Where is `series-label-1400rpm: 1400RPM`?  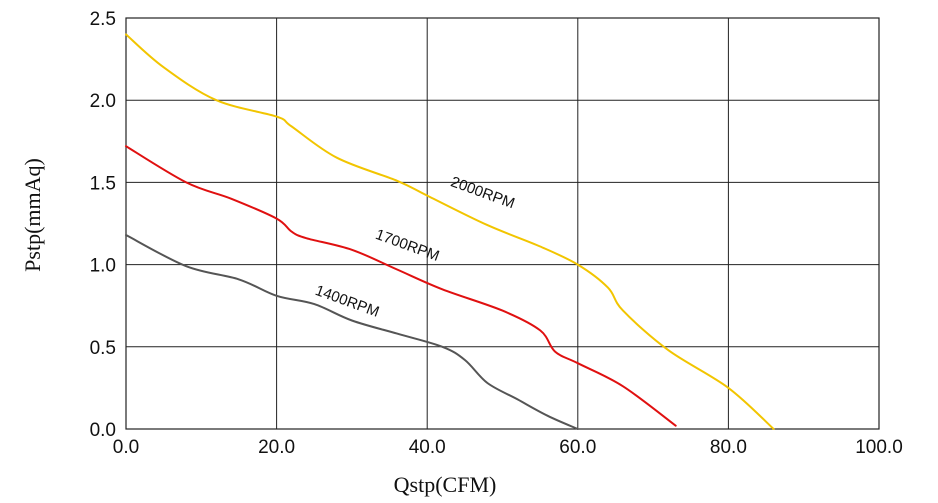
series-label-1400rpm: 1400RPM is located at coordinates (347, 301).